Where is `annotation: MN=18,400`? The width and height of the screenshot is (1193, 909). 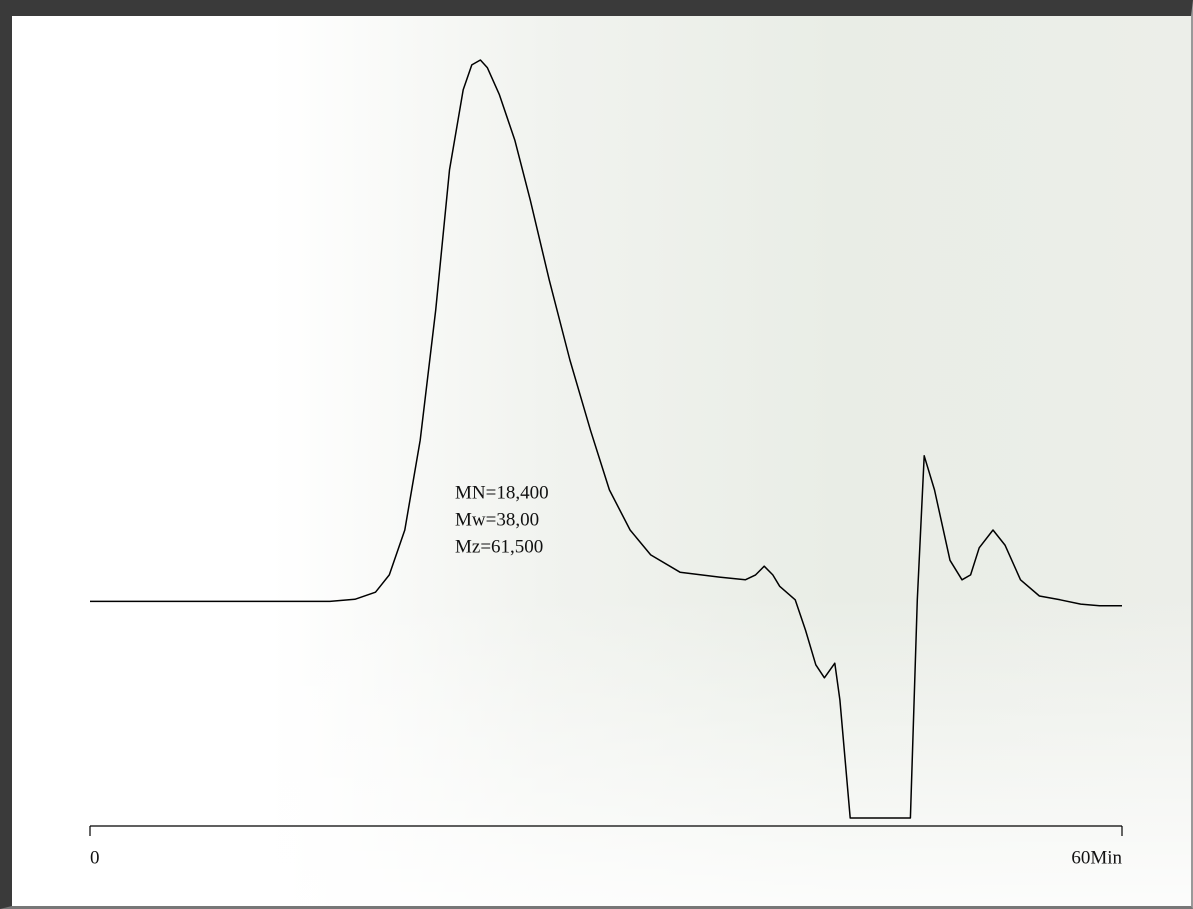 annotation: MN=18,400 is located at coordinates (502, 492).